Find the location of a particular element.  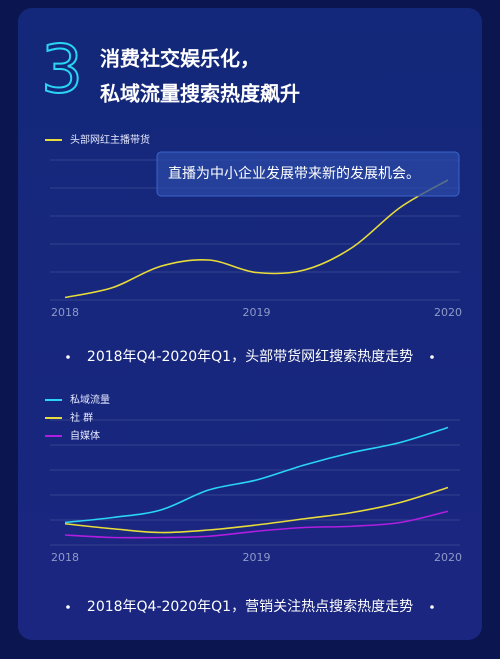

caption: 2018年Q4-2020年Q1，营销关注热点搜索热度走势 is located at coordinates (250, 606).